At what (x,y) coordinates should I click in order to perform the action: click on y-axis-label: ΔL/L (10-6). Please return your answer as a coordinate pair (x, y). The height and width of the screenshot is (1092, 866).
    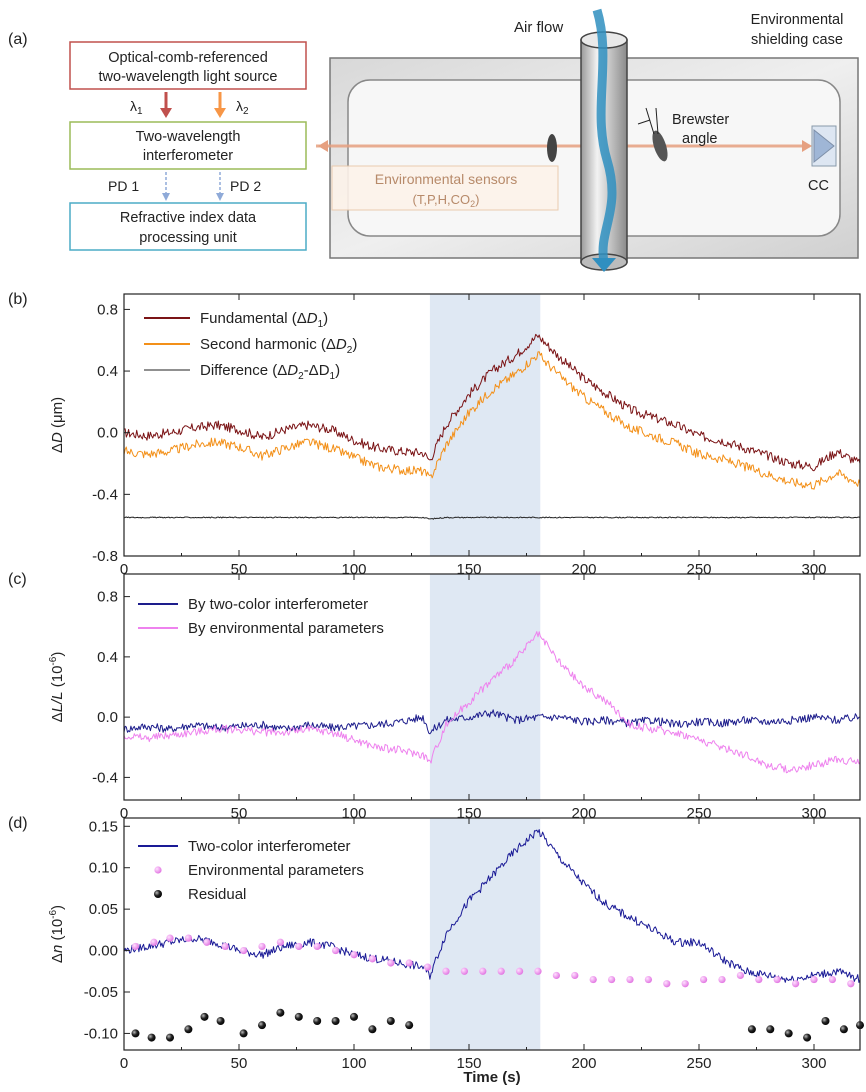
    Looking at the image, I should click on (57, 687).